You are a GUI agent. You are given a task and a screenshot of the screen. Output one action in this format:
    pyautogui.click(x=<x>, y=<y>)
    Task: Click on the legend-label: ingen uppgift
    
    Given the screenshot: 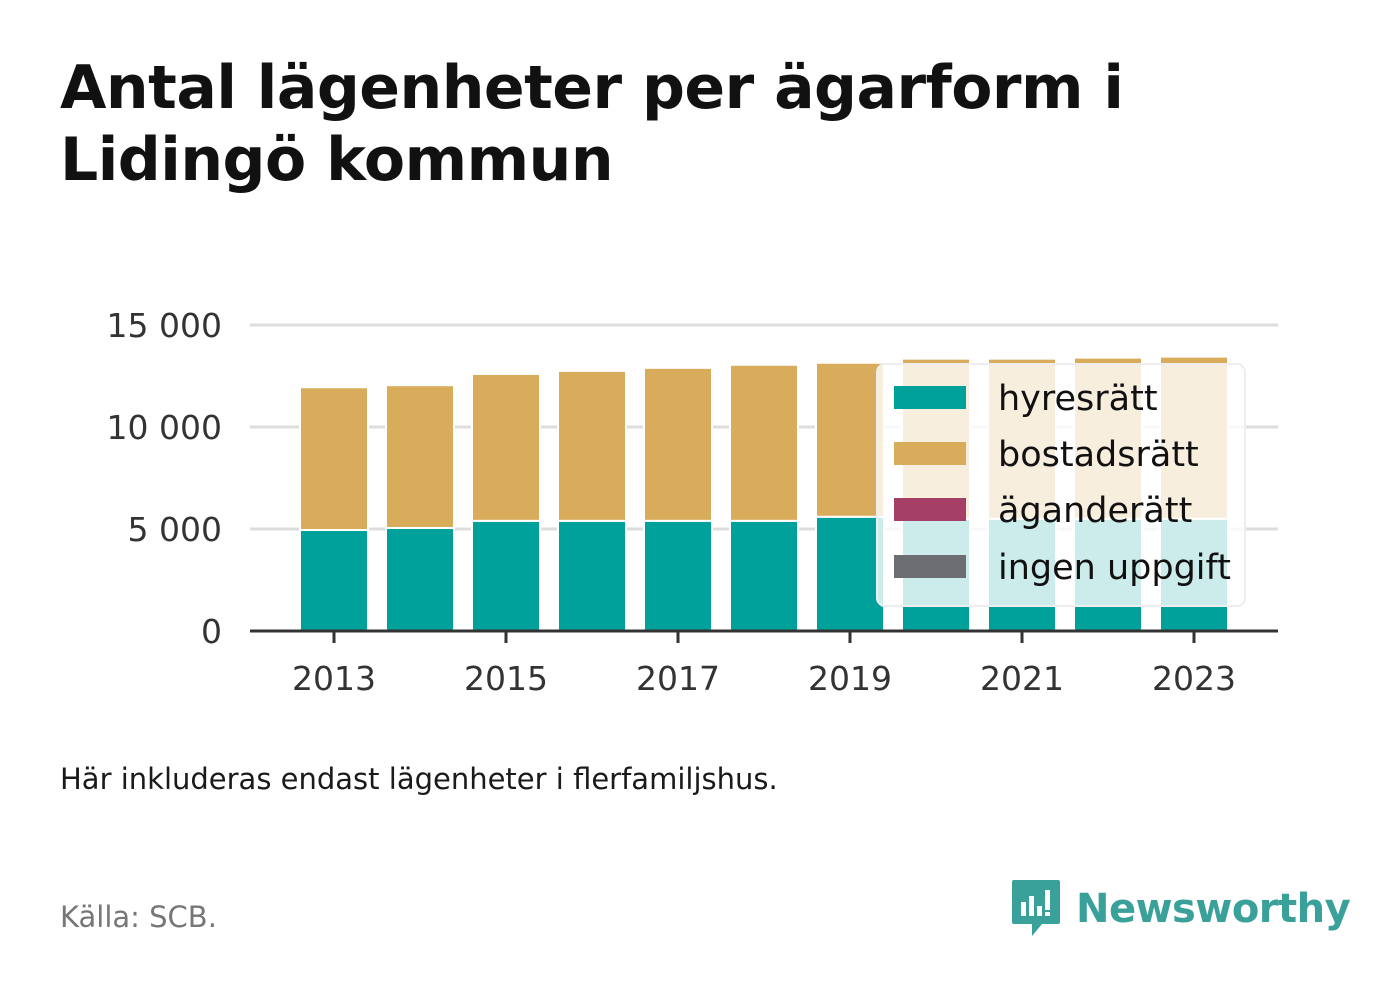 What is the action you would take?
    pyautogui.click(x=1114, y=568)
    